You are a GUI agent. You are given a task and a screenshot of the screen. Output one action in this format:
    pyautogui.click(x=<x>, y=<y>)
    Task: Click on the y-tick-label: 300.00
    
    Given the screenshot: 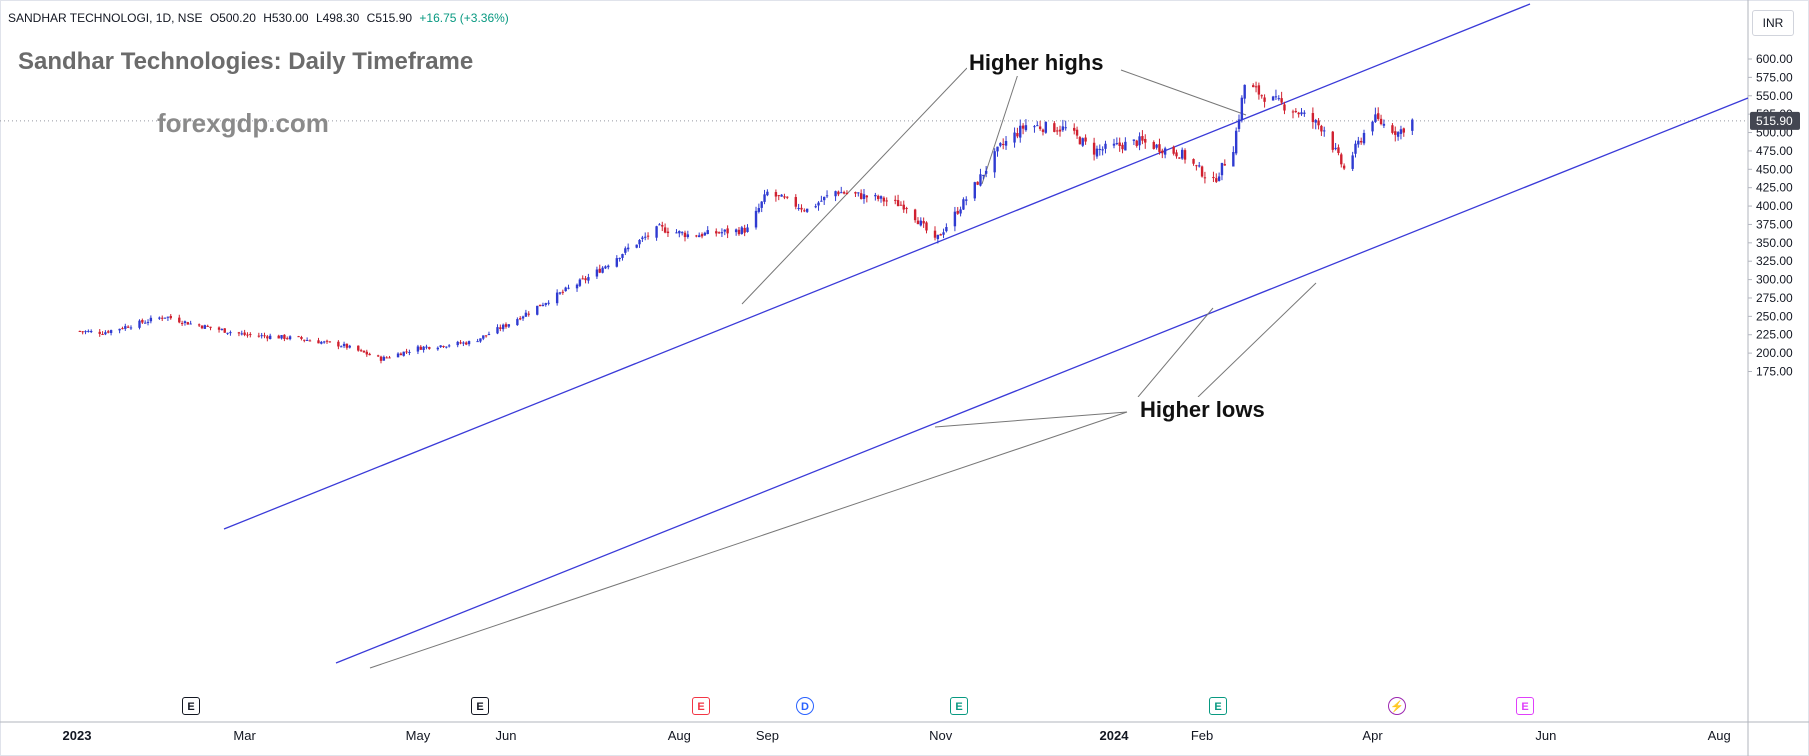 What is the action you would take?
    pyautogui.click(x=1774, y=280)
    